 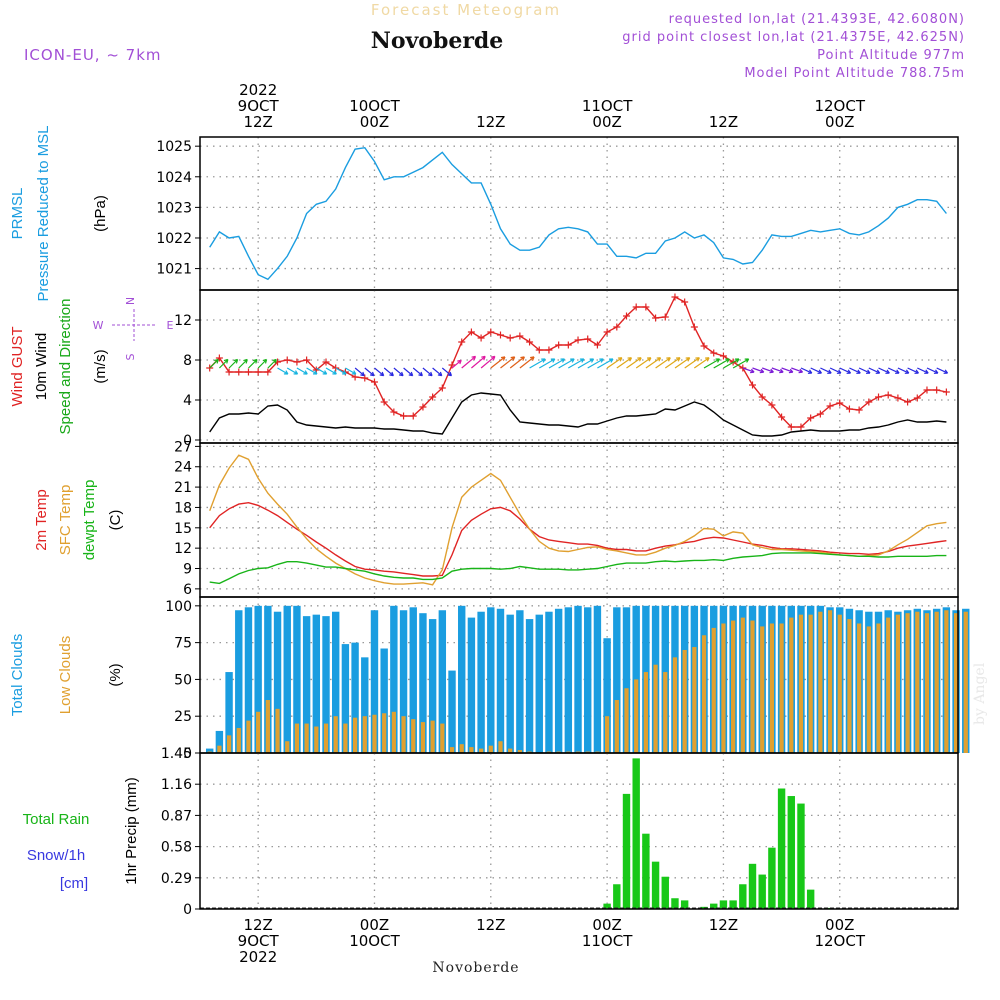 What do you see at coordinates (41, 519) in the screenshot?
I see `temperature-ylabel: 2m Temp` at bounding box center [41, 519].